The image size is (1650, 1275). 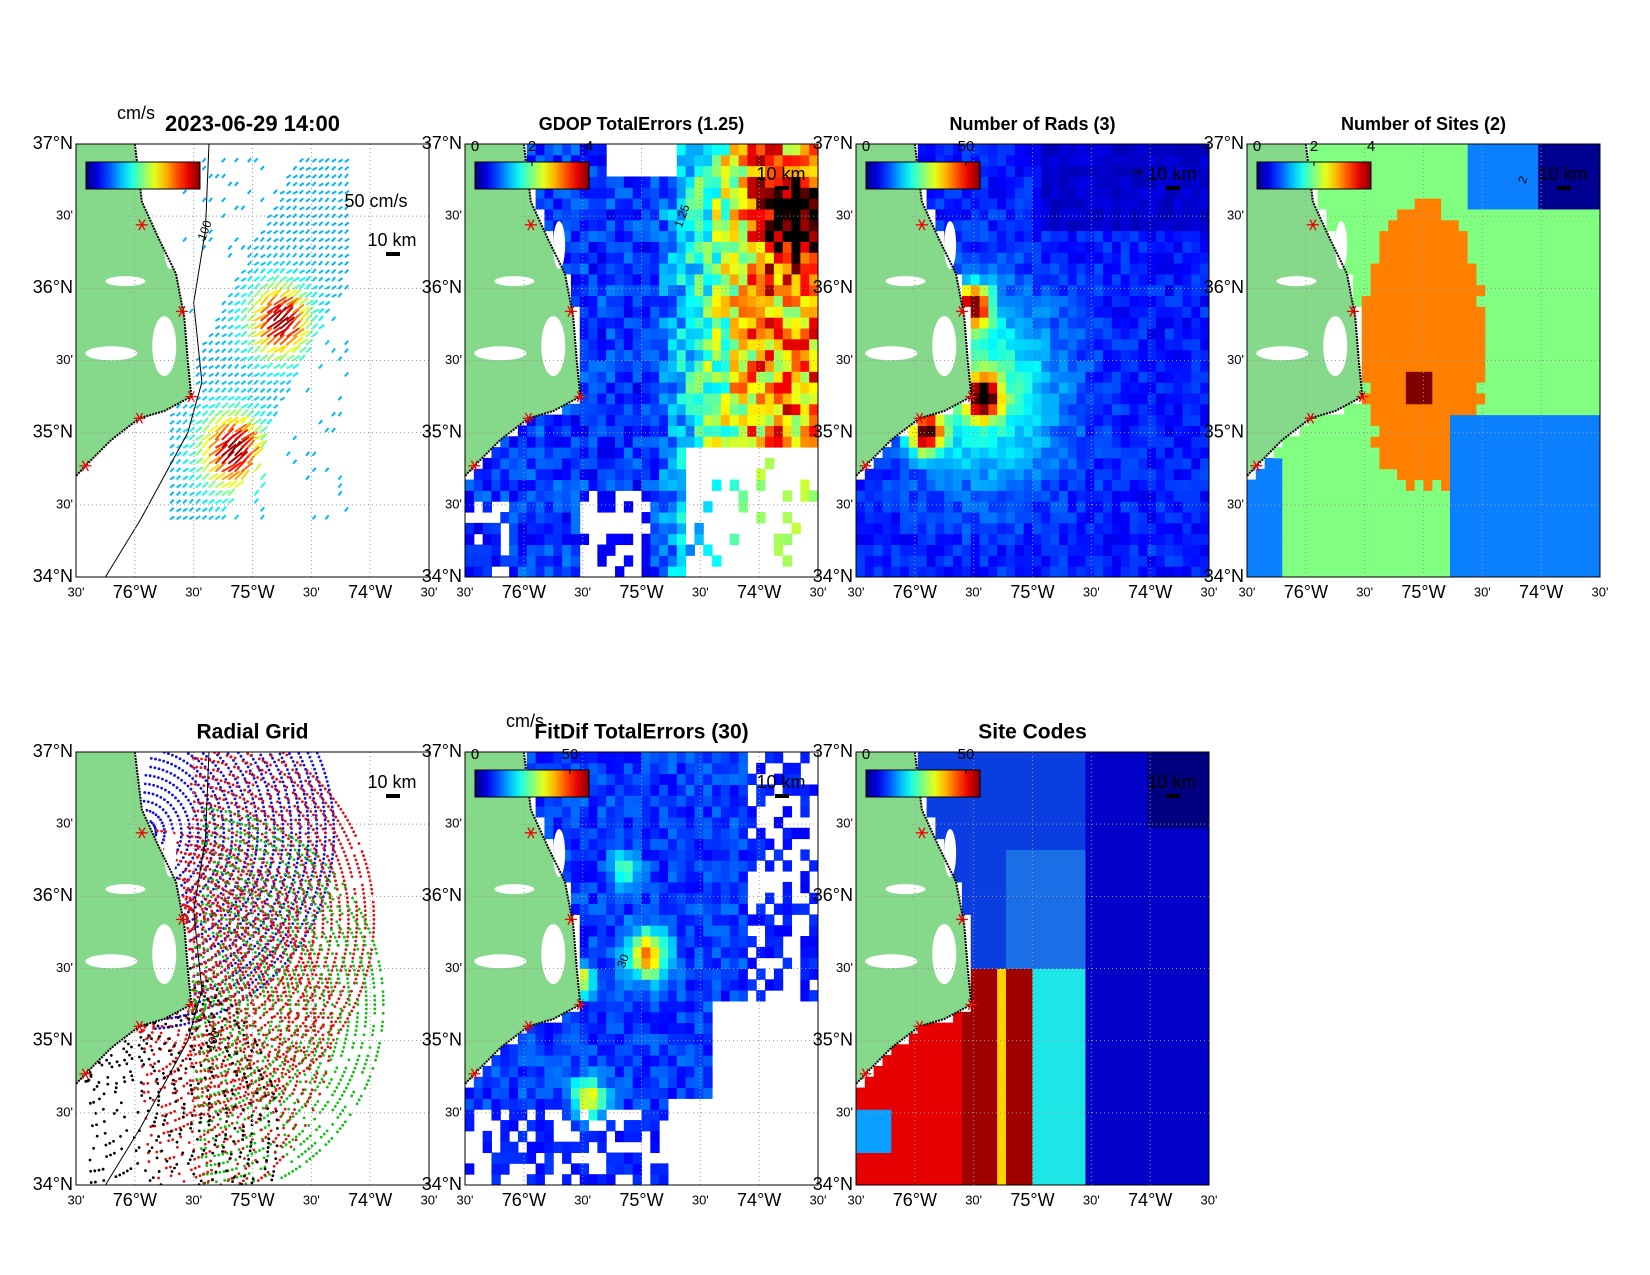 I want to click on x-tick-label: 30', so click(x=1600, y=591).